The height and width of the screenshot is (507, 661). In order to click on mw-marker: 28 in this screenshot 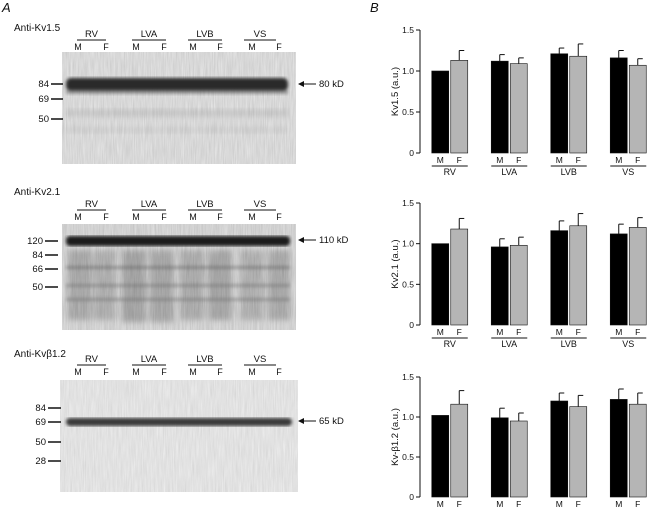, I will do `click(40, 461)`.